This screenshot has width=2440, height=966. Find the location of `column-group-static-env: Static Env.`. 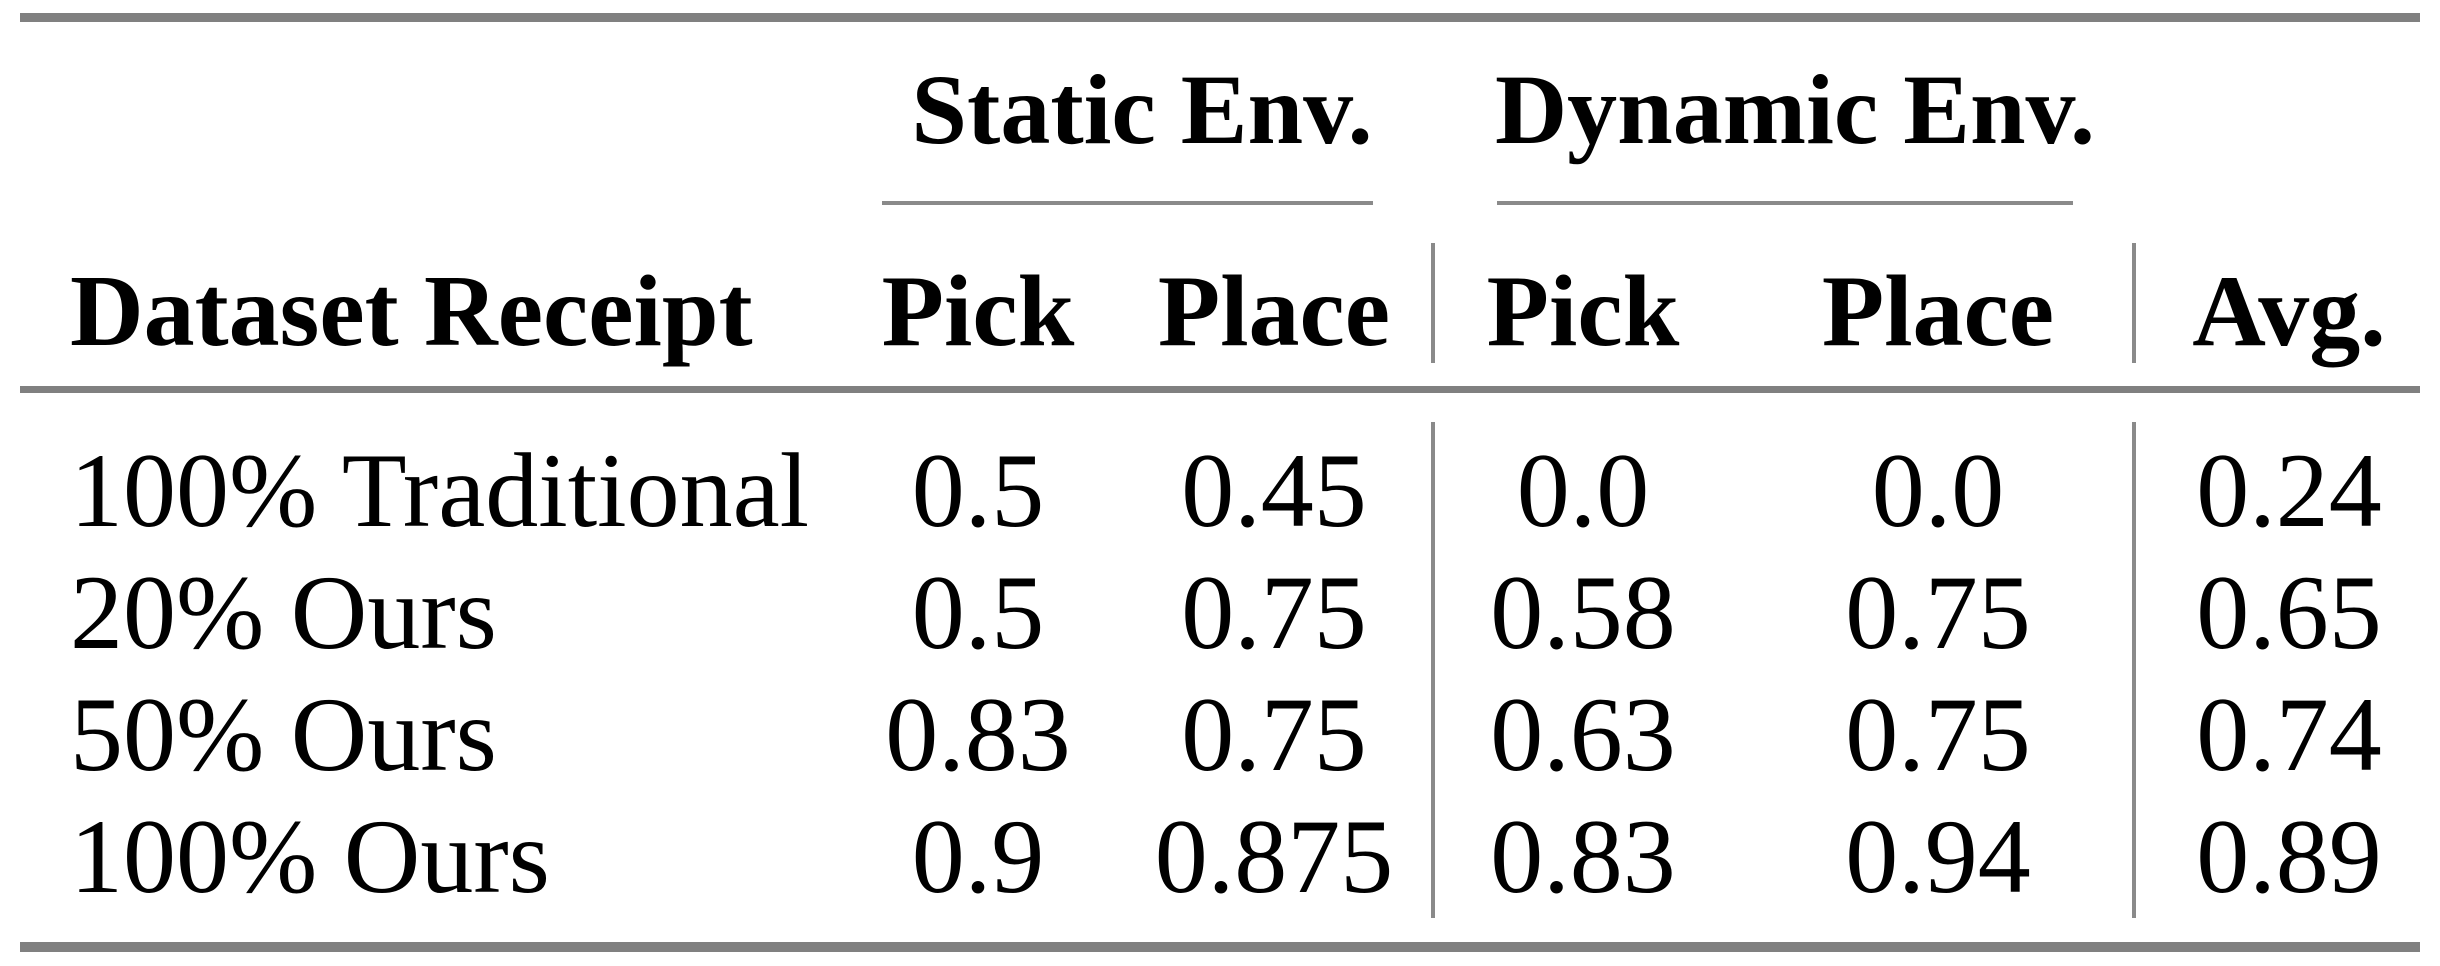

column-group-static-env: Static Env. is located at coordinates (1142, 109).